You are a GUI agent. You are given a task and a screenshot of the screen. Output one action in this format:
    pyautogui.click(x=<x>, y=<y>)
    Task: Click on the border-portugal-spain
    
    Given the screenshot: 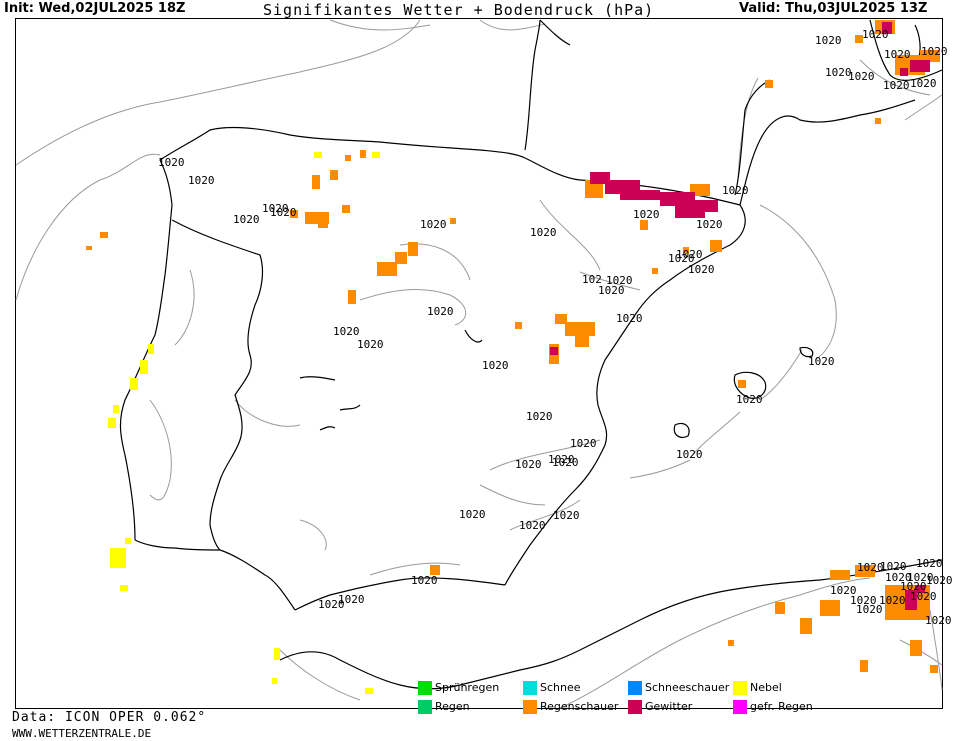 What is the action you would take?
    pyautogui.click(x=217, y=385)
    